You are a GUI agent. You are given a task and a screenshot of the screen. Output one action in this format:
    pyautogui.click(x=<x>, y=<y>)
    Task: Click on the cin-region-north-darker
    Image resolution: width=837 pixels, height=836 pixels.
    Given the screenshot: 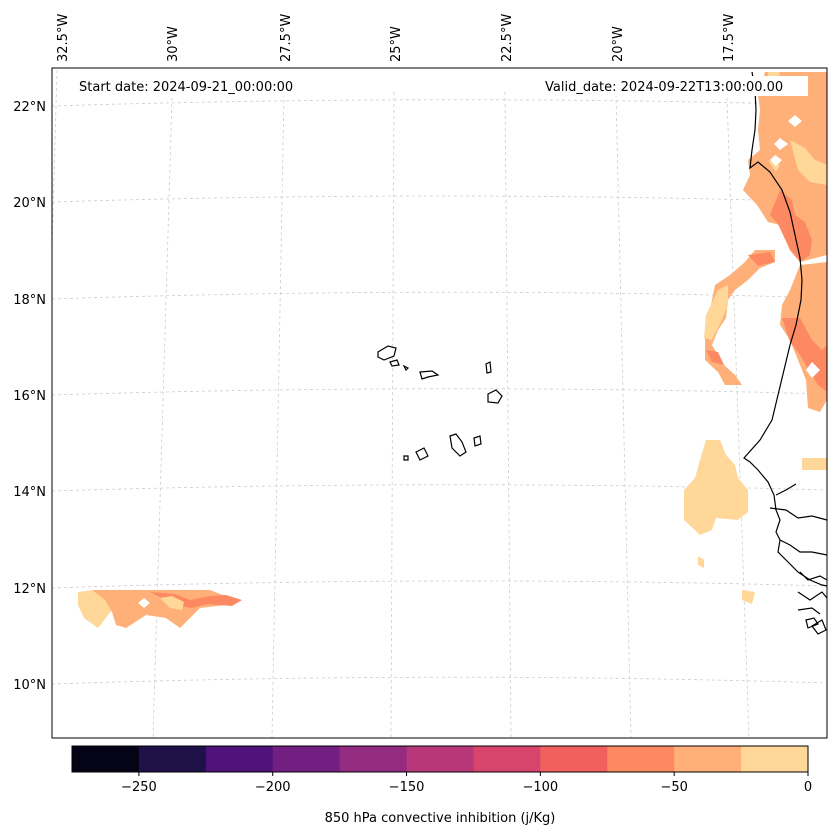 What is the action you would take?
    pyautogui.click(x=791, y=226)
    